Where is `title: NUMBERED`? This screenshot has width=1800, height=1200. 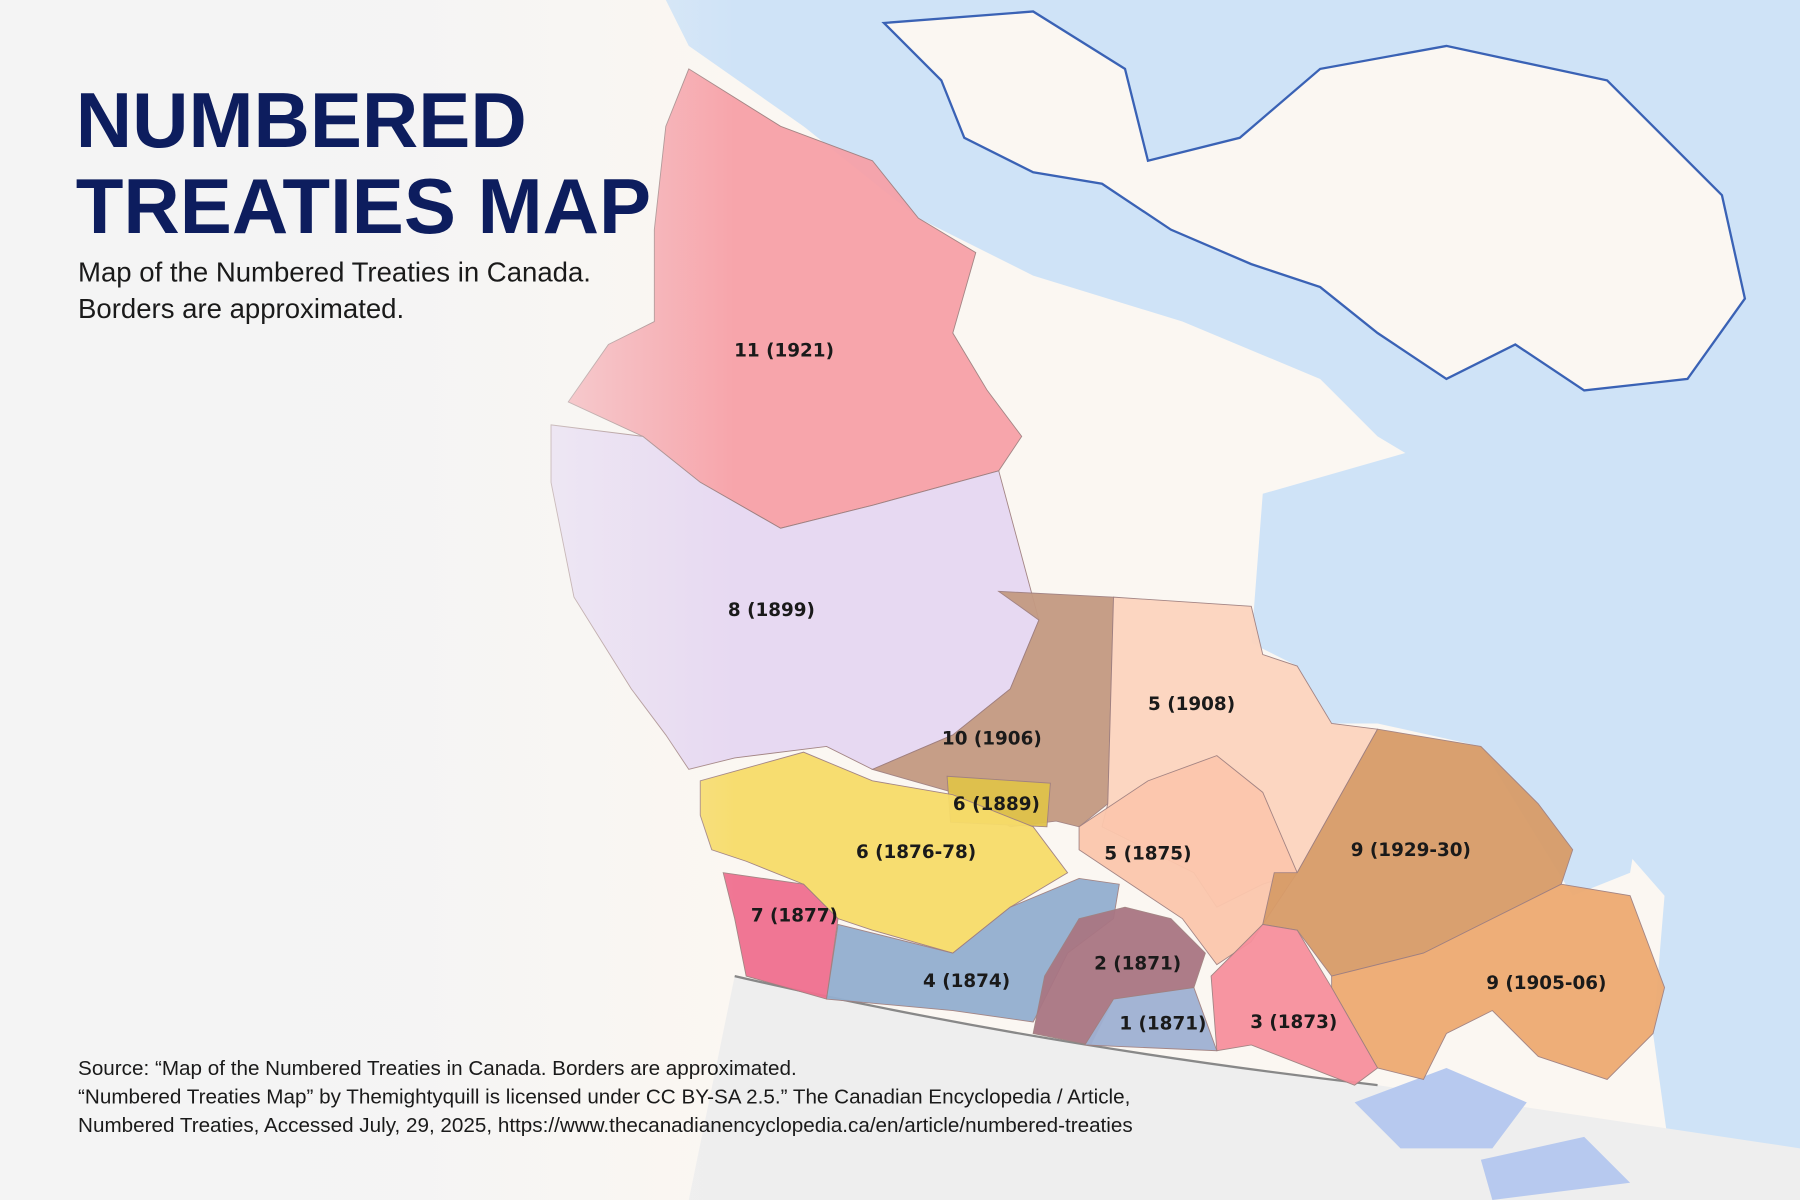
title: NUMBERED is located at coordinates (301, 120).